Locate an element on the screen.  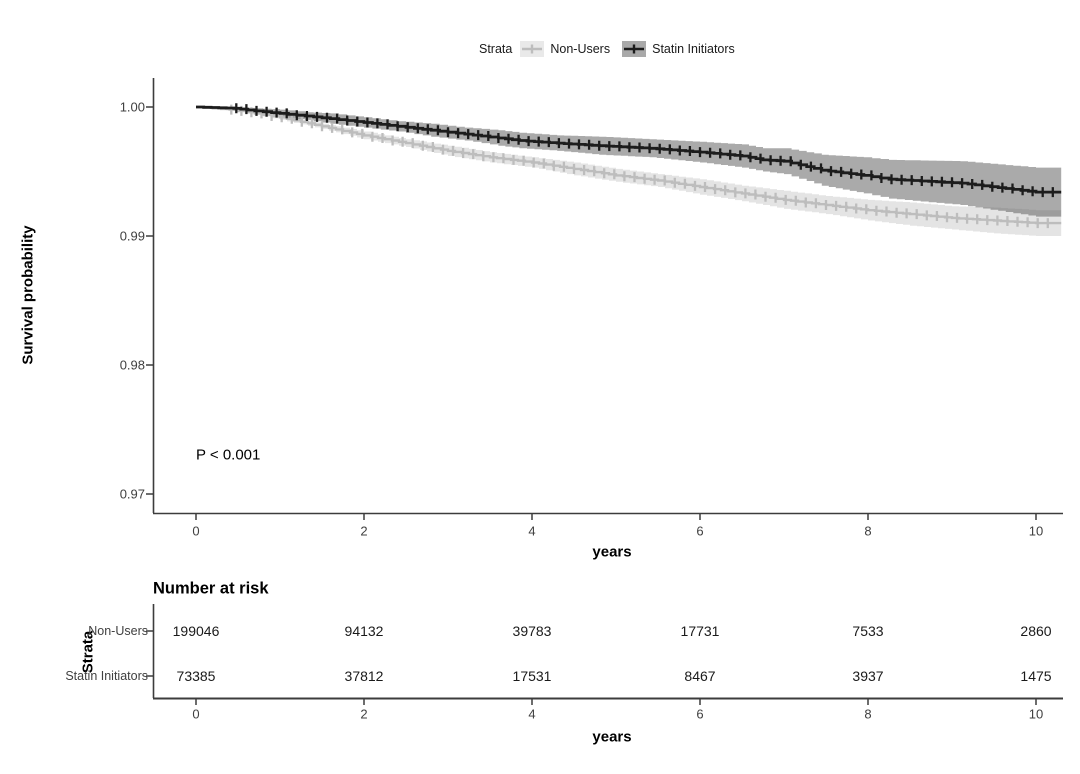
y-tick-label: 0.97 is located at coordinates (132, 494).